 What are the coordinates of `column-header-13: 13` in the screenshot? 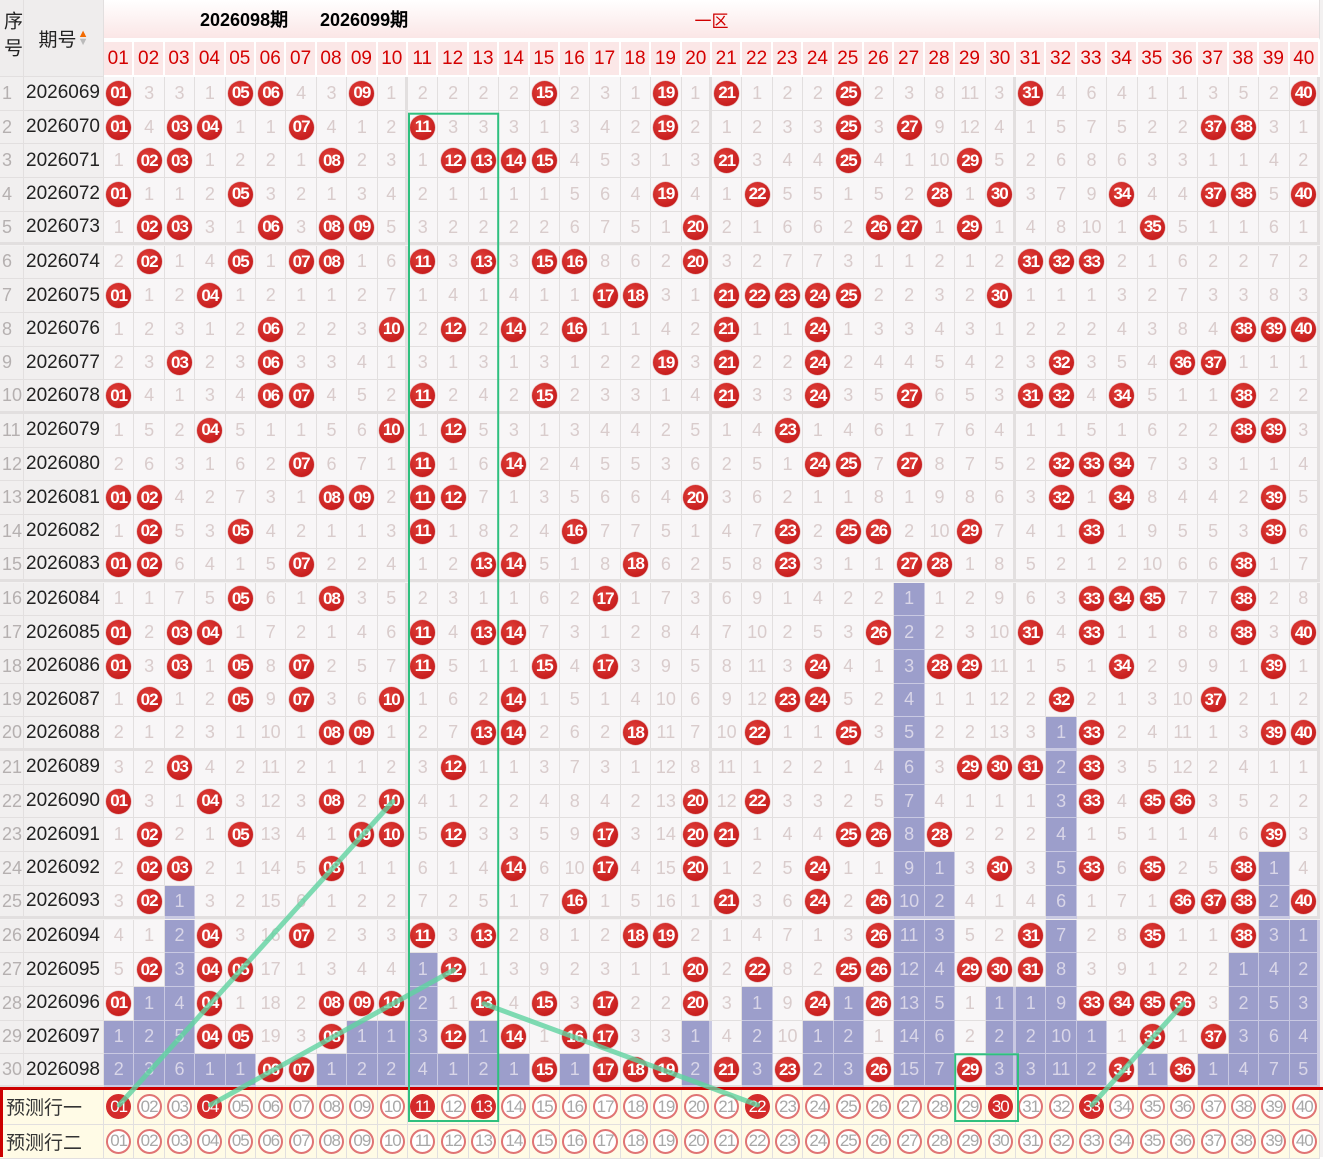 It's located at (484, 58).